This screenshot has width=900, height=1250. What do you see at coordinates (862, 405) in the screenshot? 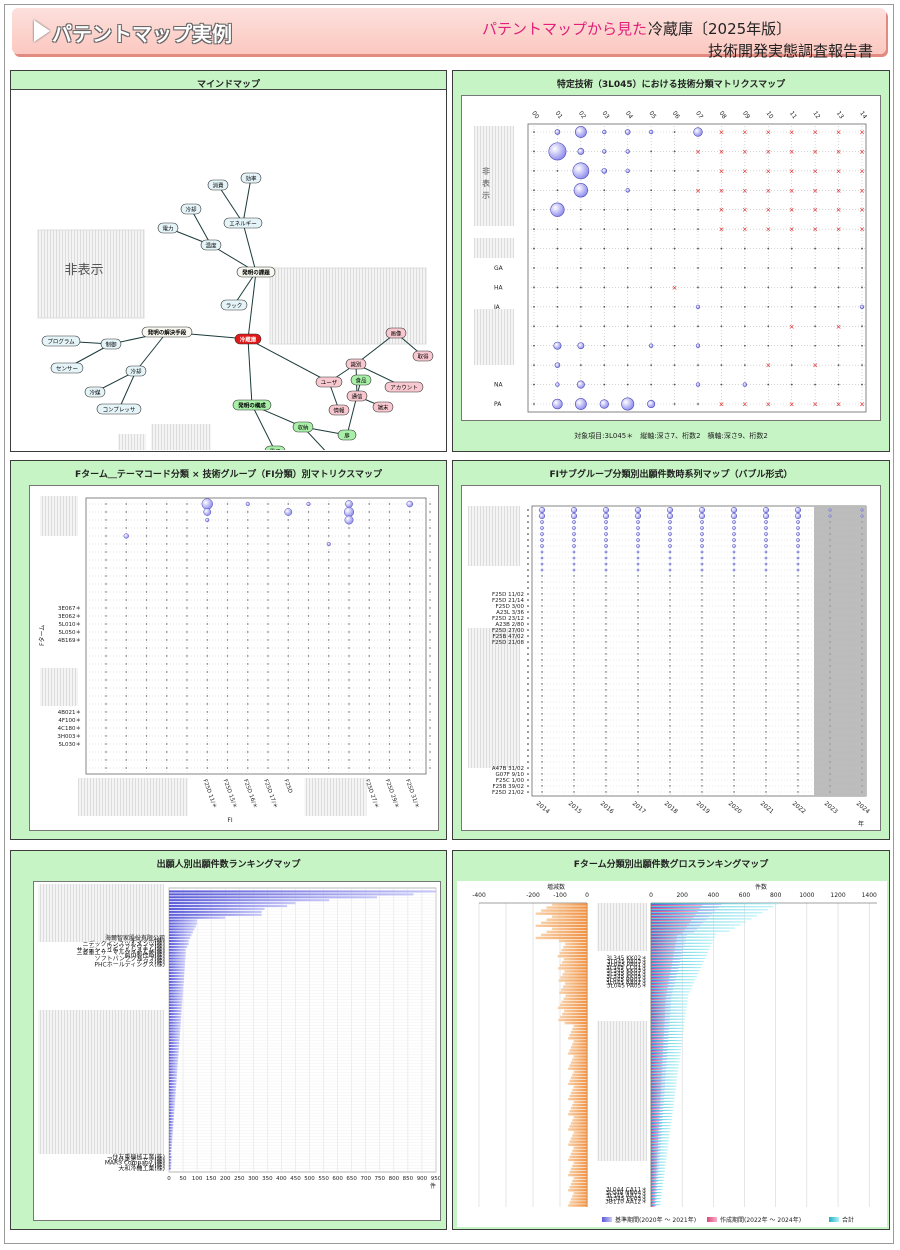
I see `no-data-mark: ×` at bounding box center [862, 405].